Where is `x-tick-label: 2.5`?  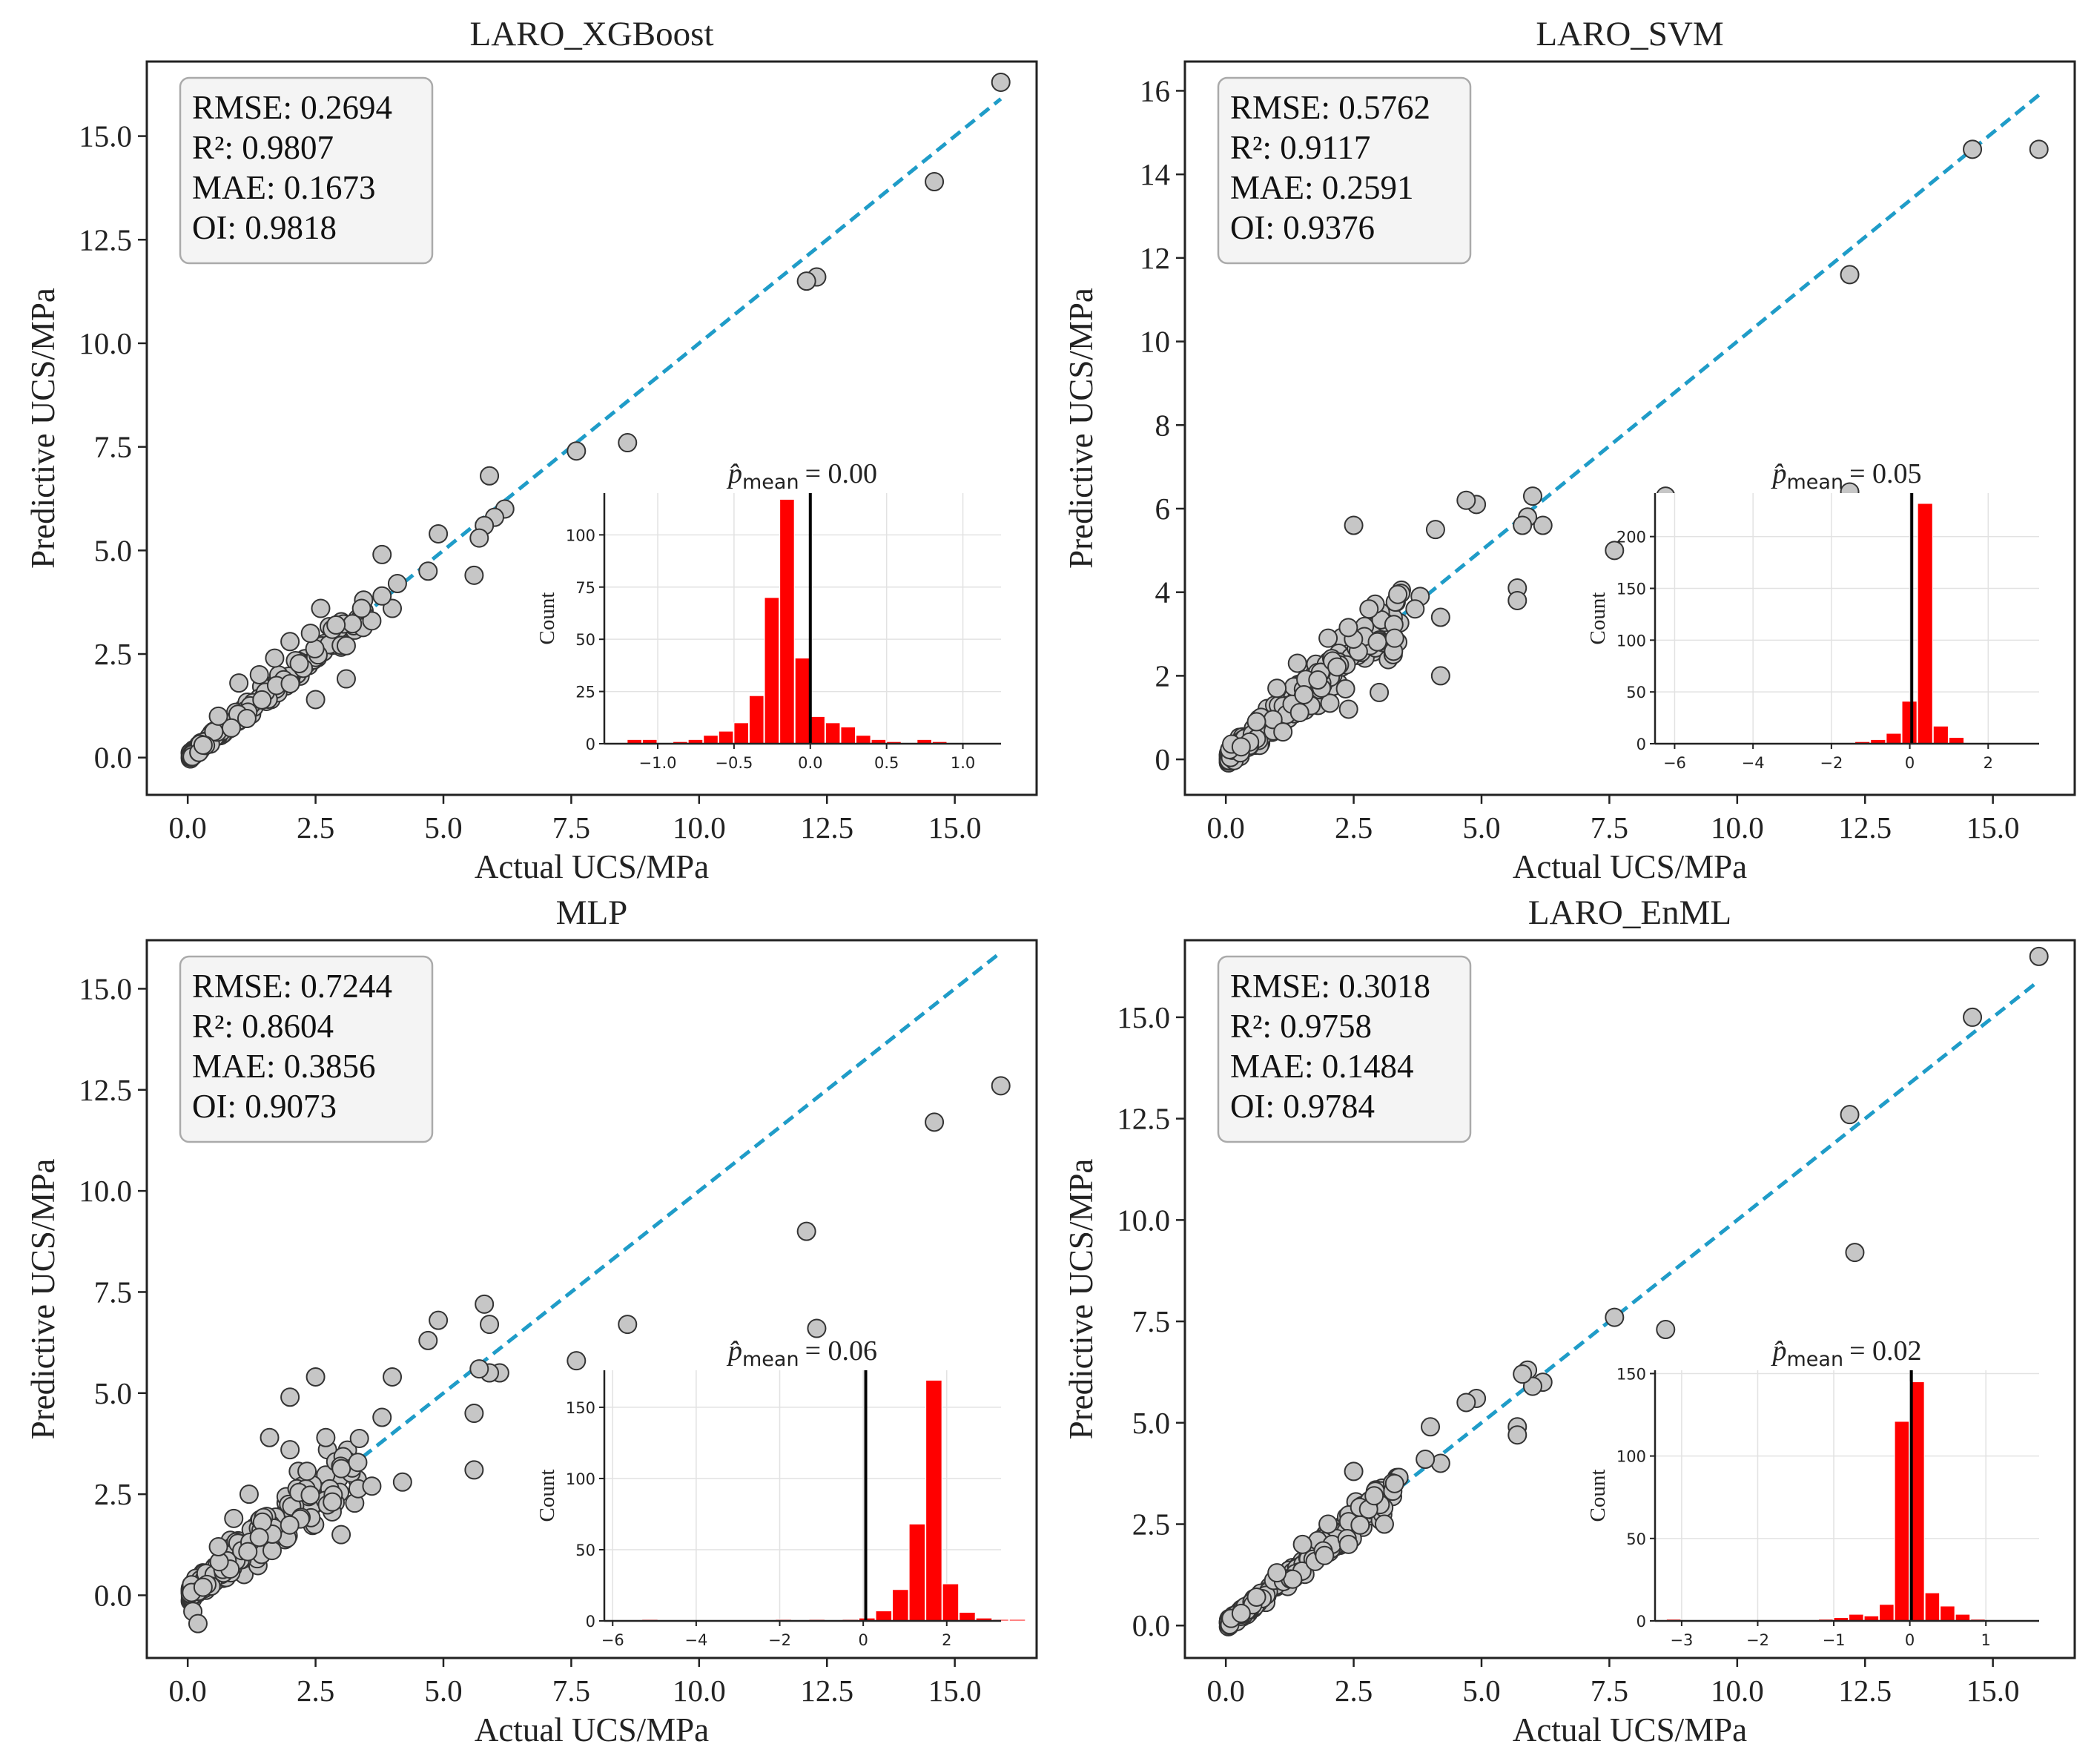 x-tick-label: 2.5 is located at coordinates (315, 827).